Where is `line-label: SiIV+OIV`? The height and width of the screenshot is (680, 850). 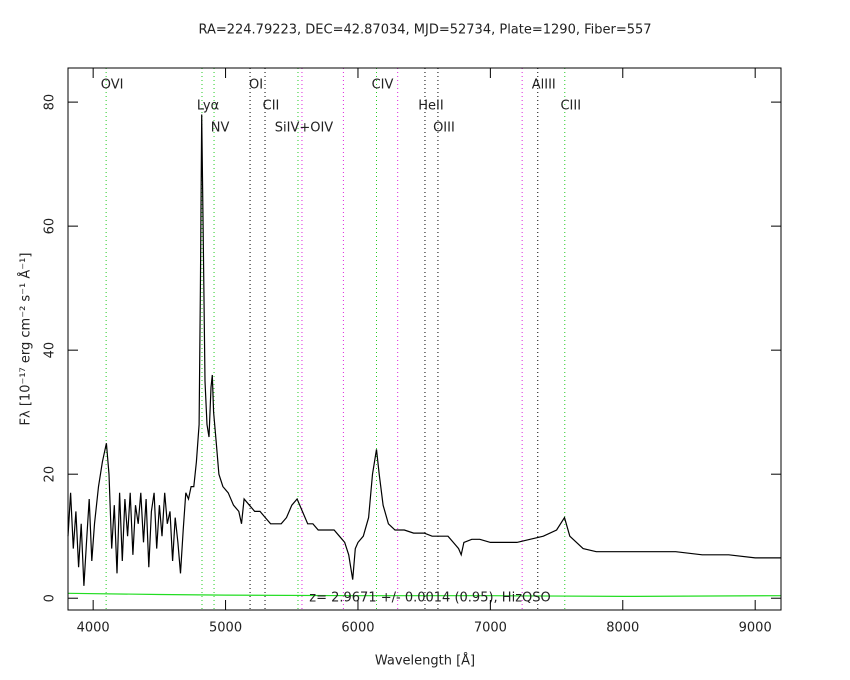
line-label: SiIV+OIV is located at coordinates (304, 128).